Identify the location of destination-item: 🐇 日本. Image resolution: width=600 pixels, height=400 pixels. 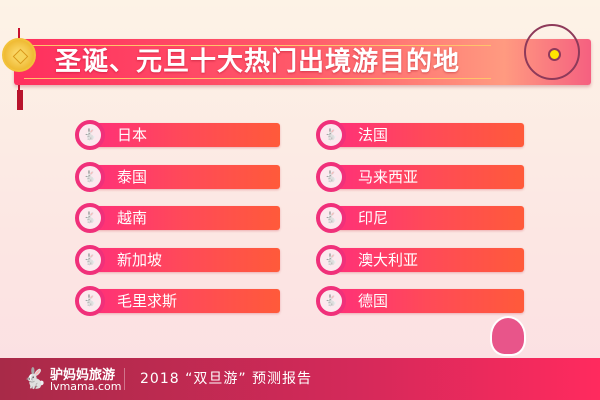
(177, 135).